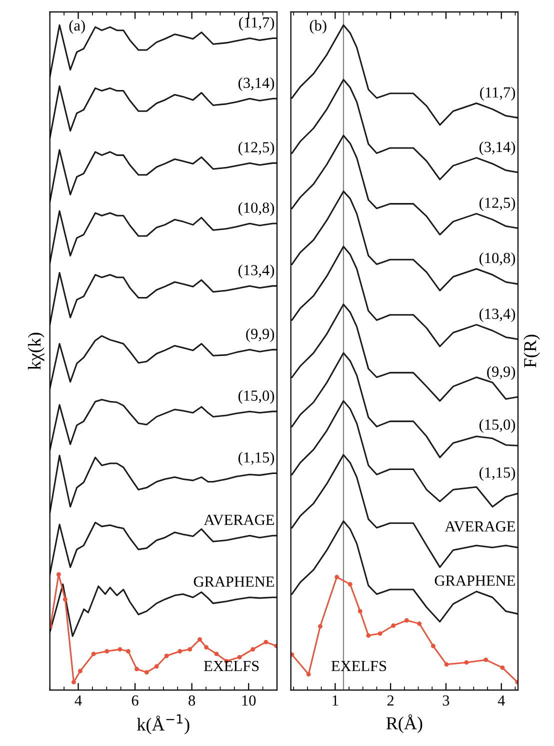  What do you see at coordinates (318, 27) in the screenshot?
I see `annotation: (b)` at bounding box center [318, 27].